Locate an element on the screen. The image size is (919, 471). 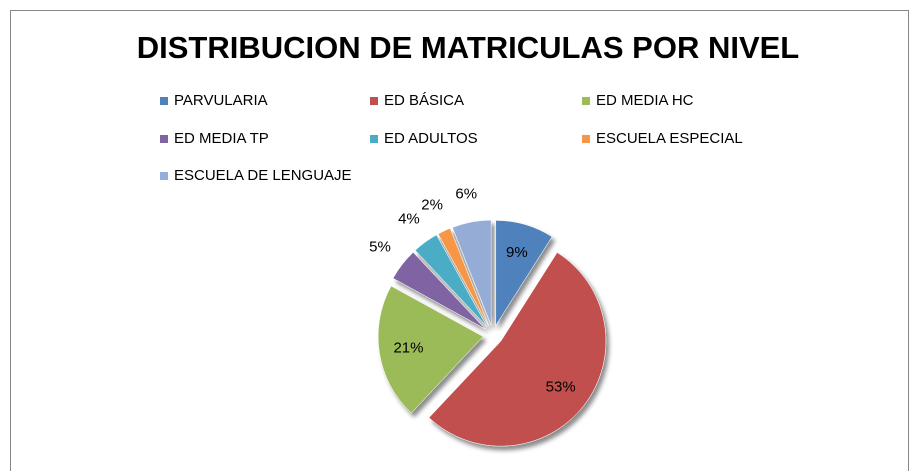
legend-label: ESCUELA DE LENGUAJE is located at coordinates (263, 175).